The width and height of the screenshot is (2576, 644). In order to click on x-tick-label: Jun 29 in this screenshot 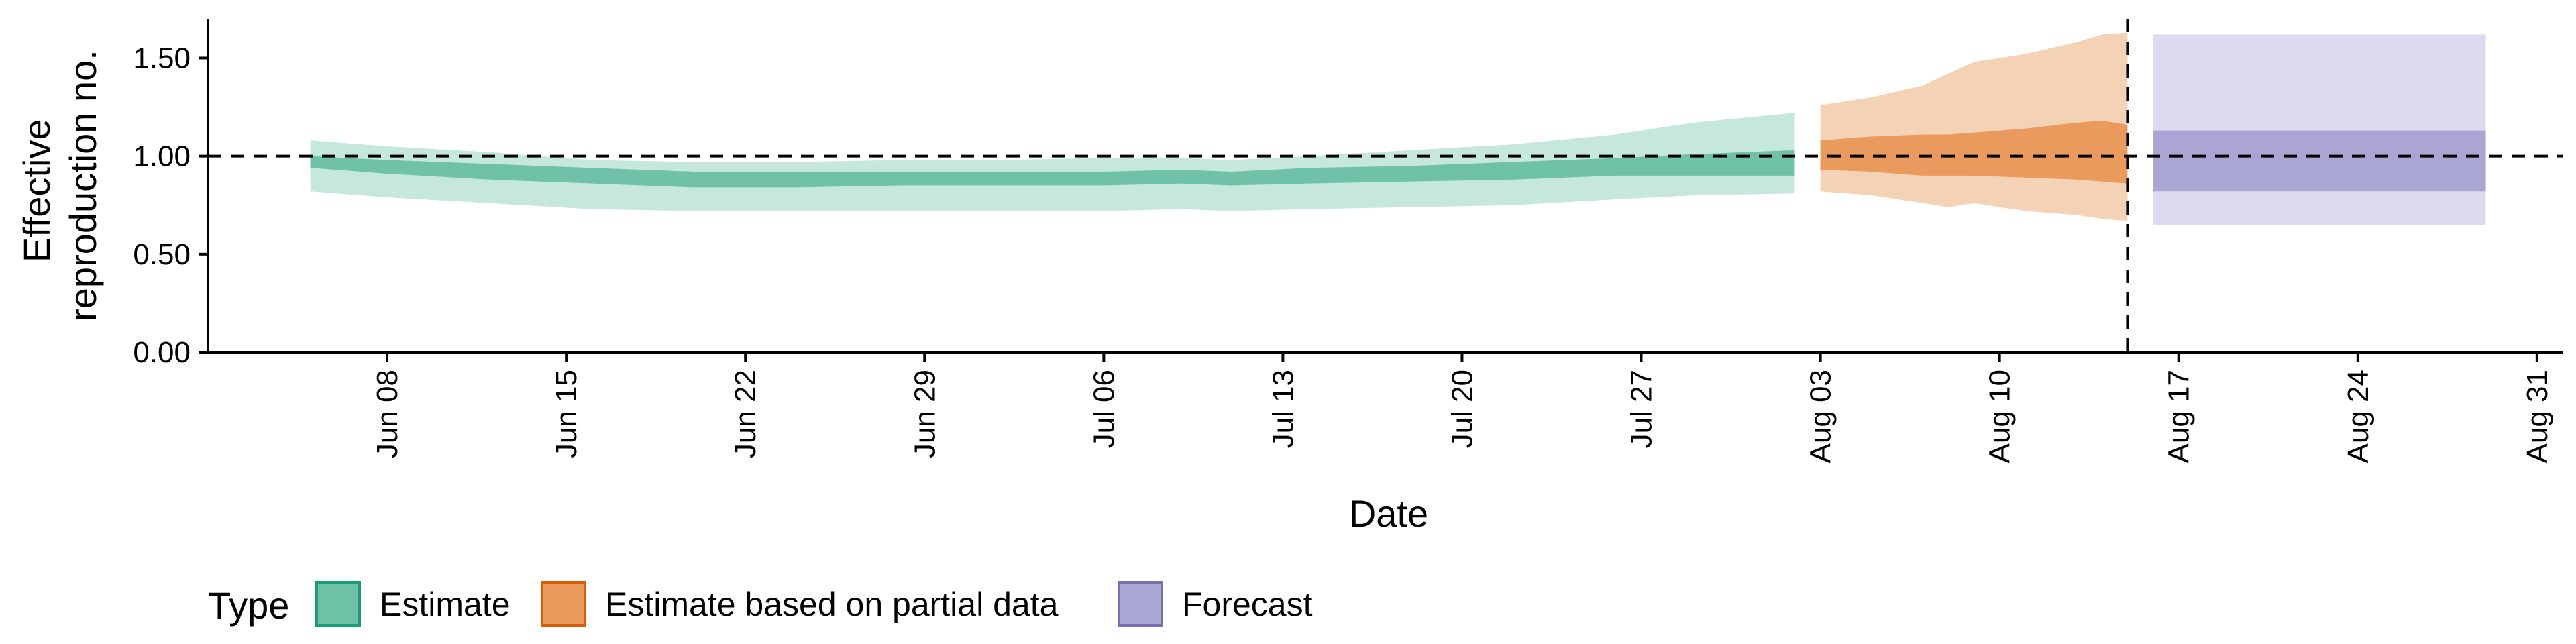, I will do `click(924, 414)`.